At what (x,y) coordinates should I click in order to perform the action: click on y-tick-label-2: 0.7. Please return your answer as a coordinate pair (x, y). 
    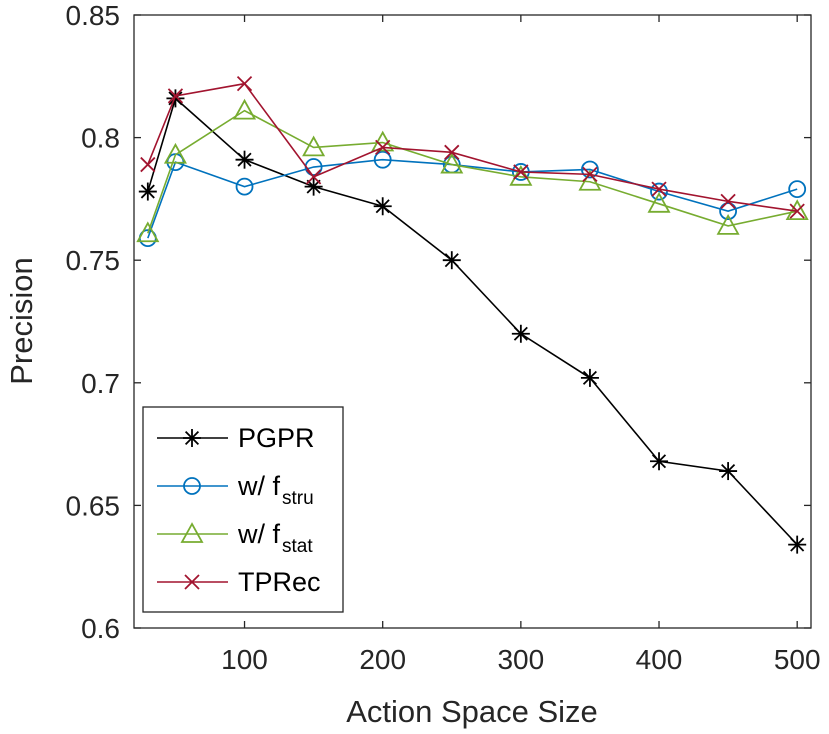
    Looking at the image, I should click on (100, 383).